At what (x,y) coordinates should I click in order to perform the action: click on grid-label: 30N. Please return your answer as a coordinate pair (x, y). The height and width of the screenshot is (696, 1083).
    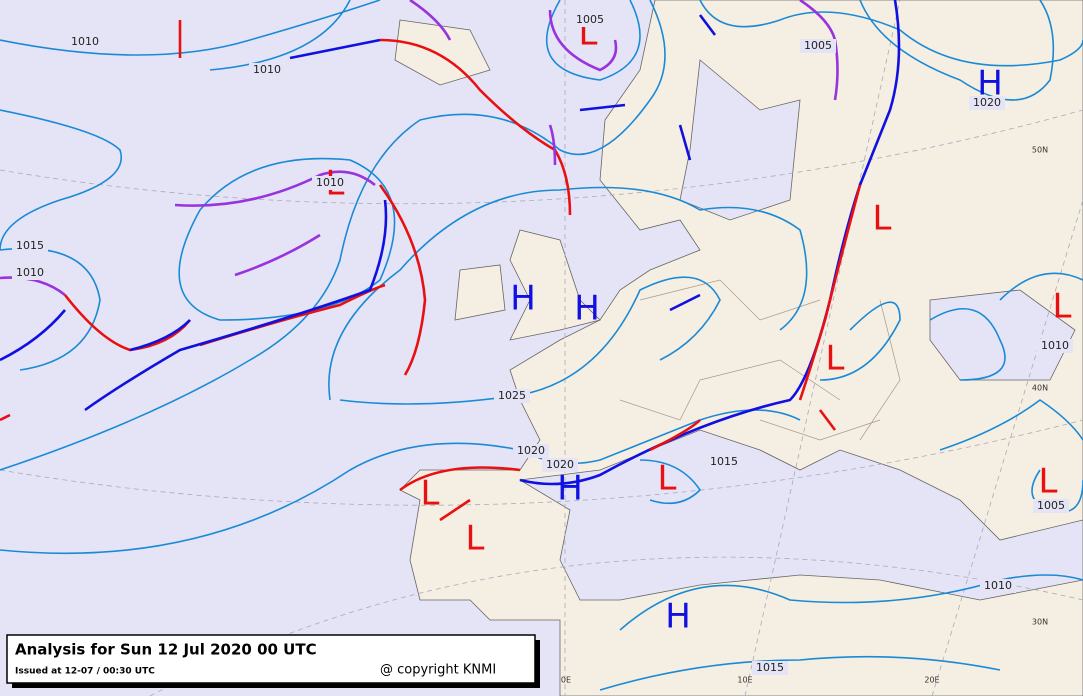
    Looking at the image, I should click on (1040, 622).